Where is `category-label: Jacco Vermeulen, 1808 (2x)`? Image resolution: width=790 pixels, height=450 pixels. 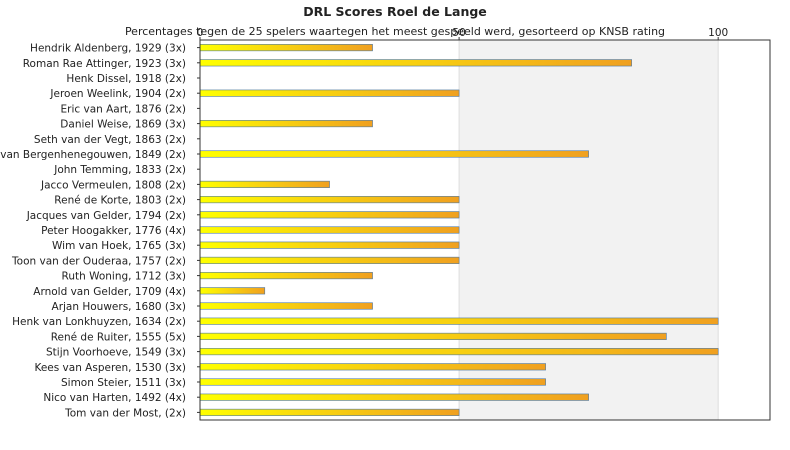
category-label: Jacco Vermeulen, 1808 (2x) is located at coordinates (113, 185).